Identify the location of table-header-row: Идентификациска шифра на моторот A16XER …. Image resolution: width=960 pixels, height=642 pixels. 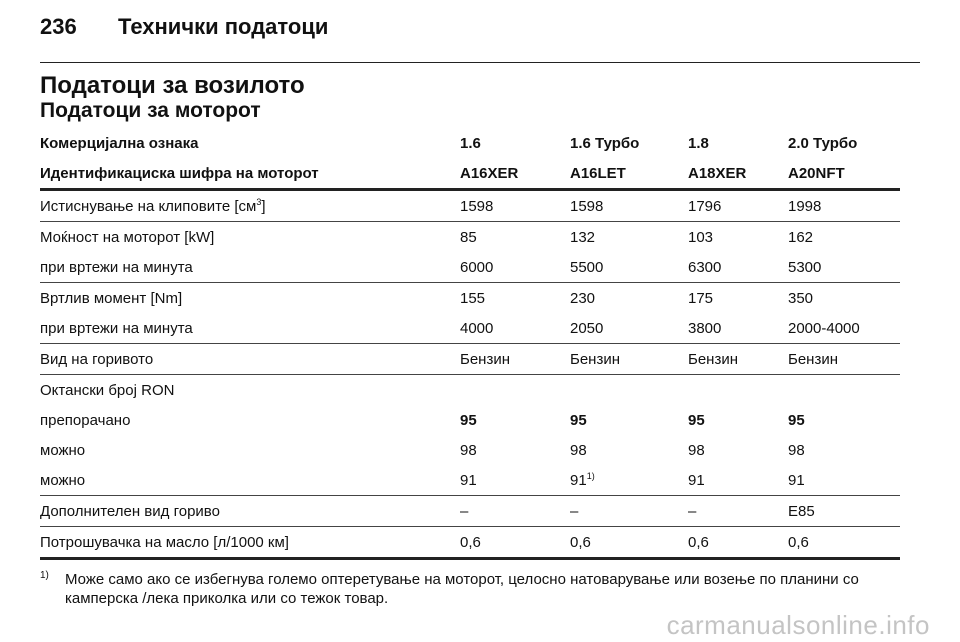
(470, 174).